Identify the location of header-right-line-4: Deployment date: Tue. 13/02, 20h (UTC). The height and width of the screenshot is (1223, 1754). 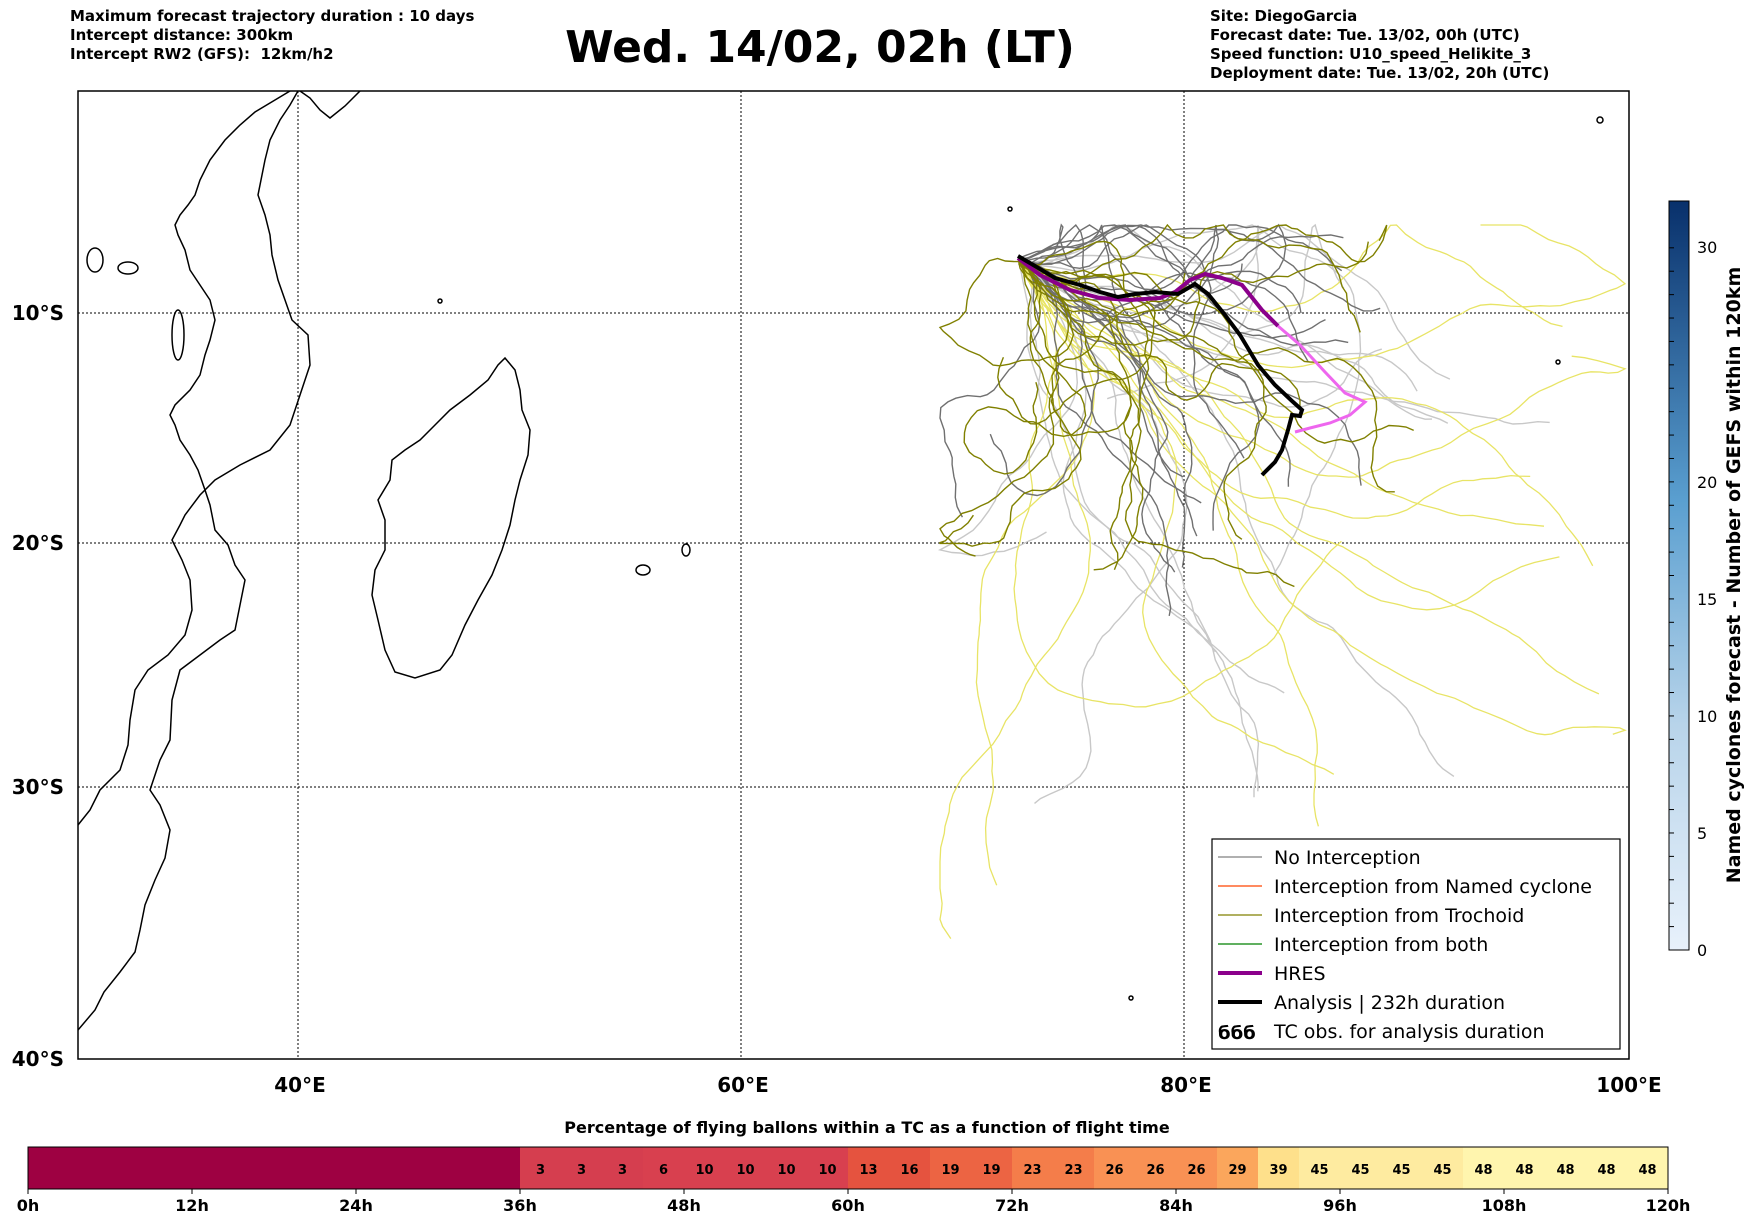
(1380, 73).